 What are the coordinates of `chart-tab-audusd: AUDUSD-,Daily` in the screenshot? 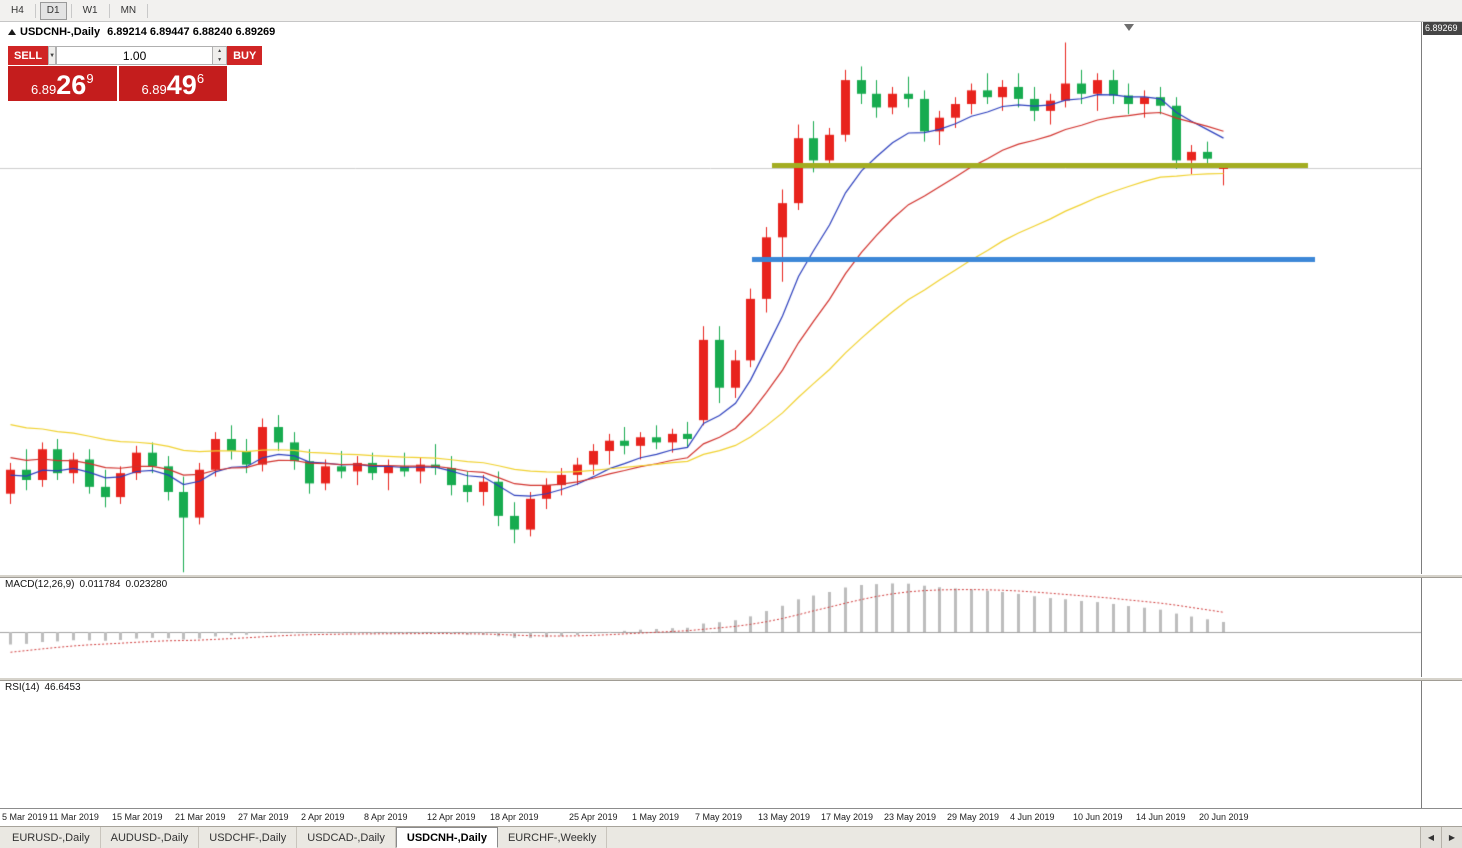 It's located at (150, 837).